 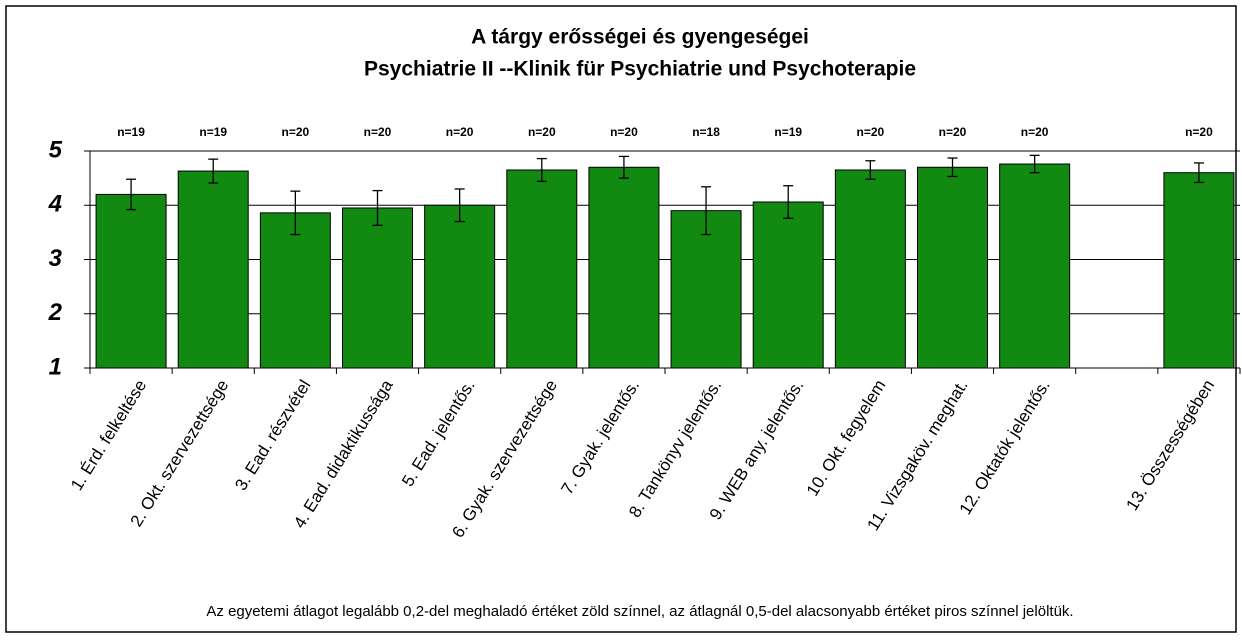 What do you see at coordinates (55, 366) in the screenshot?
I see `y-tick-label: 1` at bounding box center [55, 366].